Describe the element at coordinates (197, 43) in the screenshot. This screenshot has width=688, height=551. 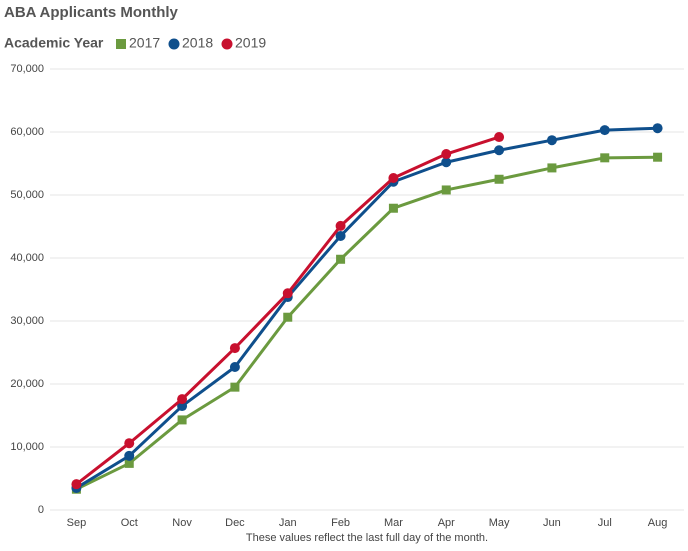
I see `legend-label: 2018` at that location.